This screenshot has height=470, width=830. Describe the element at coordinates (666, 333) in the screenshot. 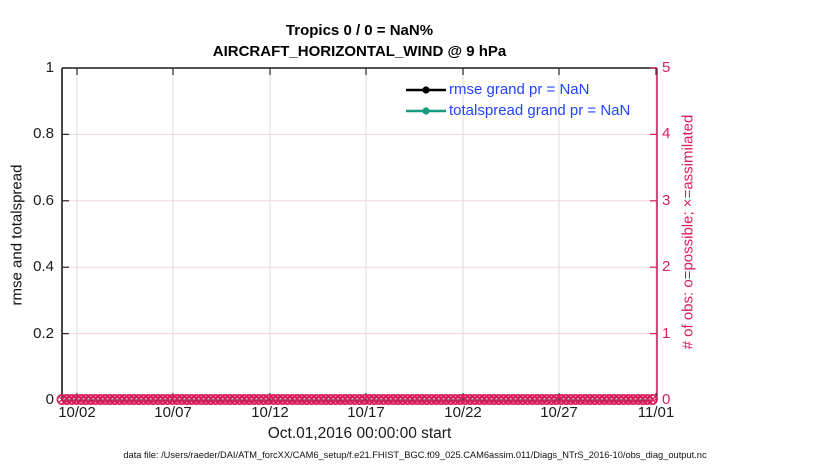

I see `y-right-tick-label: 1` at that location.